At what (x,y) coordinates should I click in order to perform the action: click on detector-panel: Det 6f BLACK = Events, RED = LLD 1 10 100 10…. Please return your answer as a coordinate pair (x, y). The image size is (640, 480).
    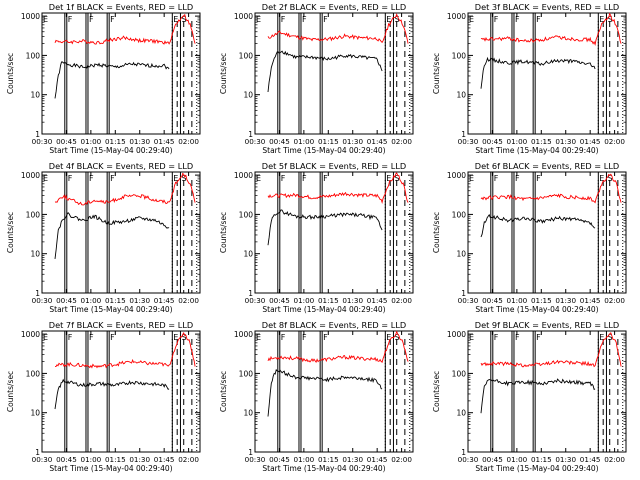
    Looking at the image, I should click on (529, 237).